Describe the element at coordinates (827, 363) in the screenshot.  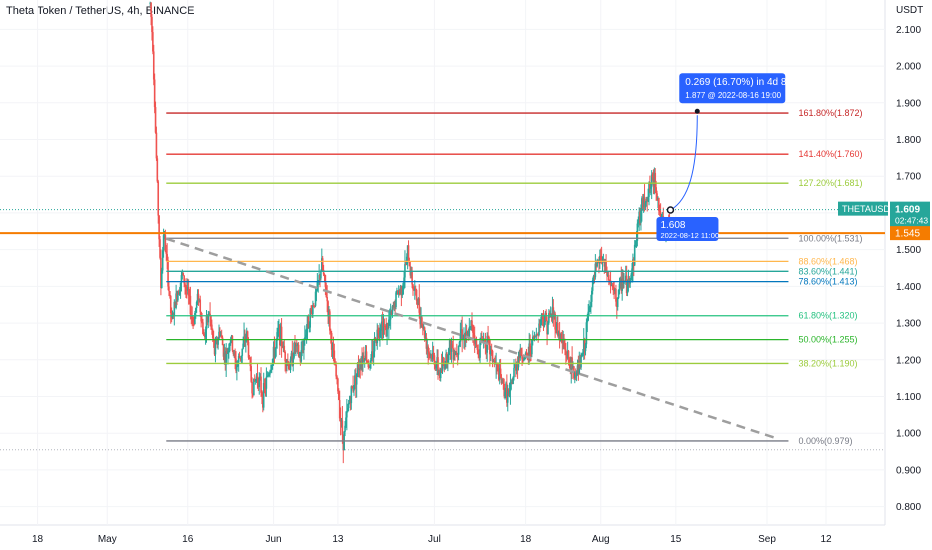
I see `fib-level-label: 38.20%(1.190)` at that location.